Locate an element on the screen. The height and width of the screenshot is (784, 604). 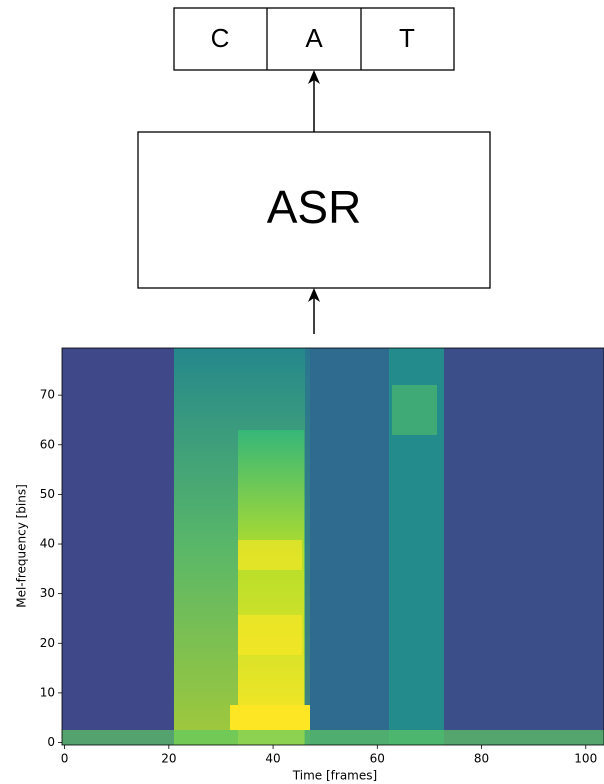
x-tick-label: 100 is located at coordinates (585, 759).